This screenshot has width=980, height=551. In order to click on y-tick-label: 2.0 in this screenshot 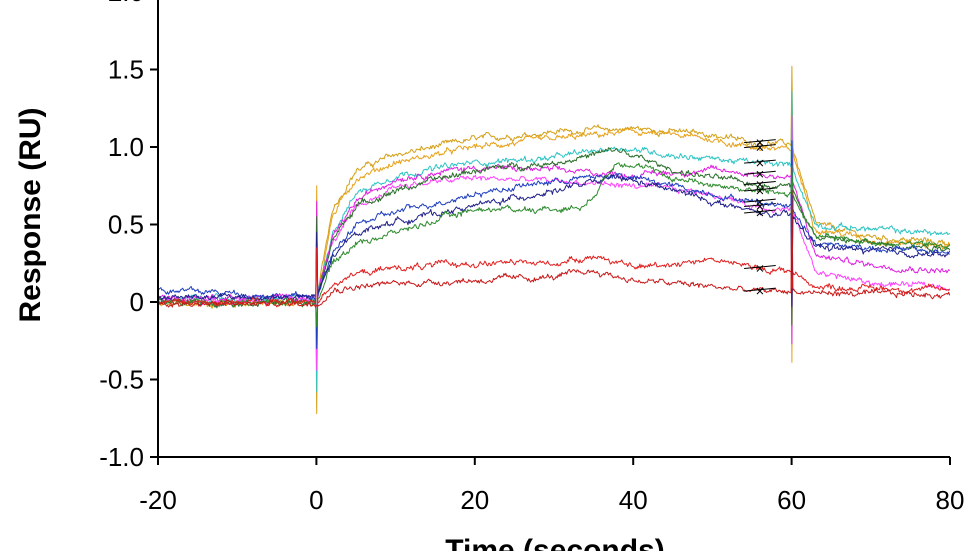, I will do `click(126, 3)`.